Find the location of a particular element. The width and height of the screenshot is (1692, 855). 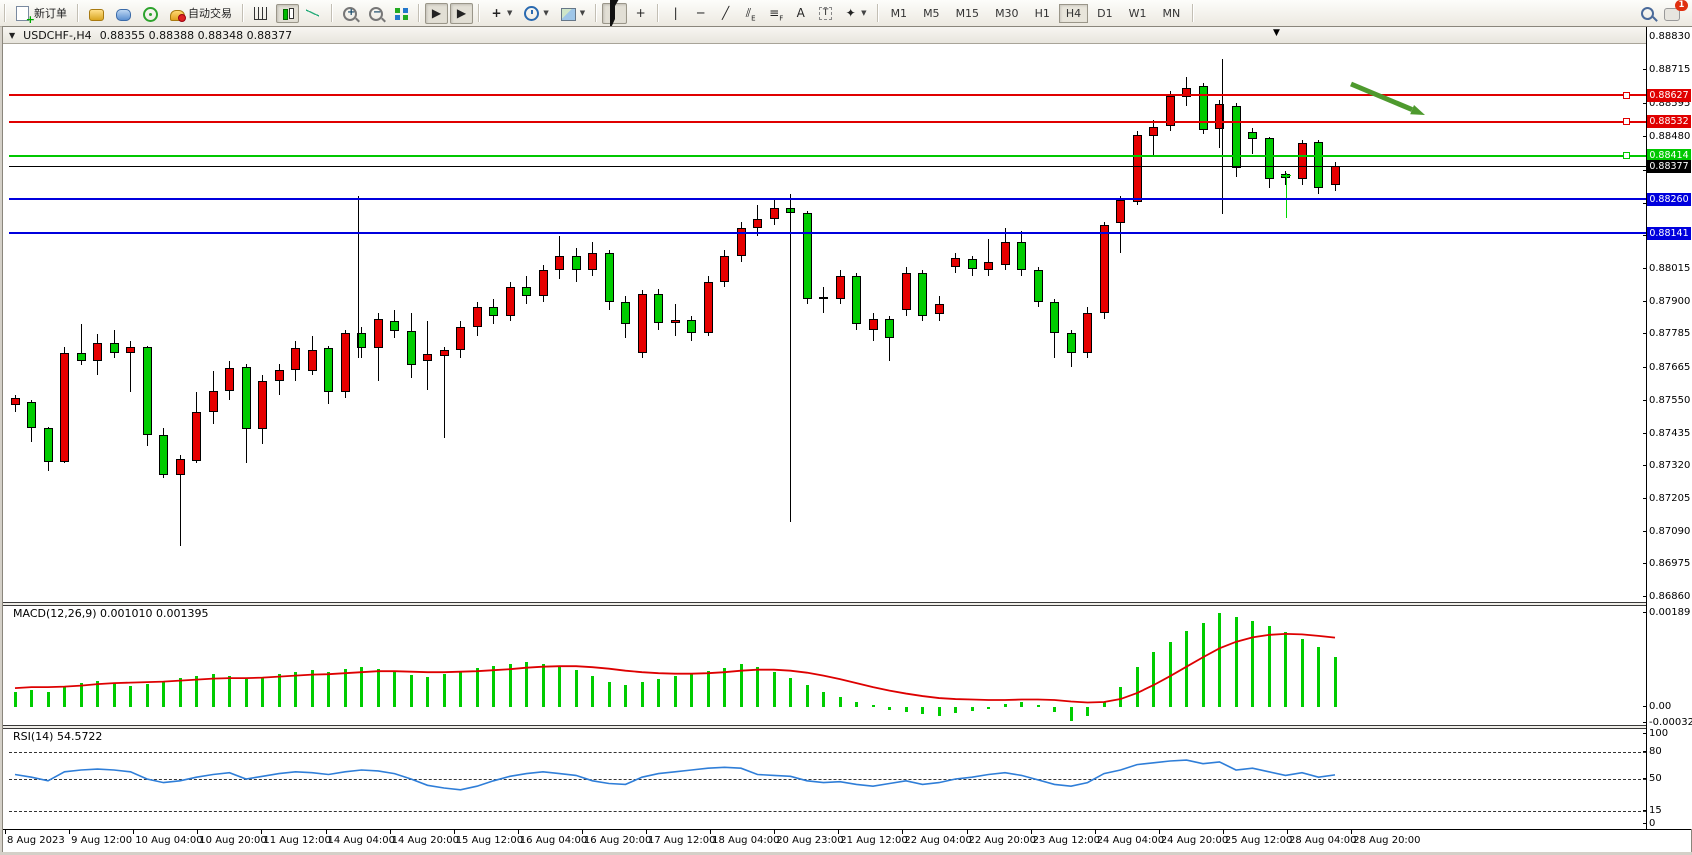

rsi-axis-tick: 80 is located at coordinates (1652, 751).